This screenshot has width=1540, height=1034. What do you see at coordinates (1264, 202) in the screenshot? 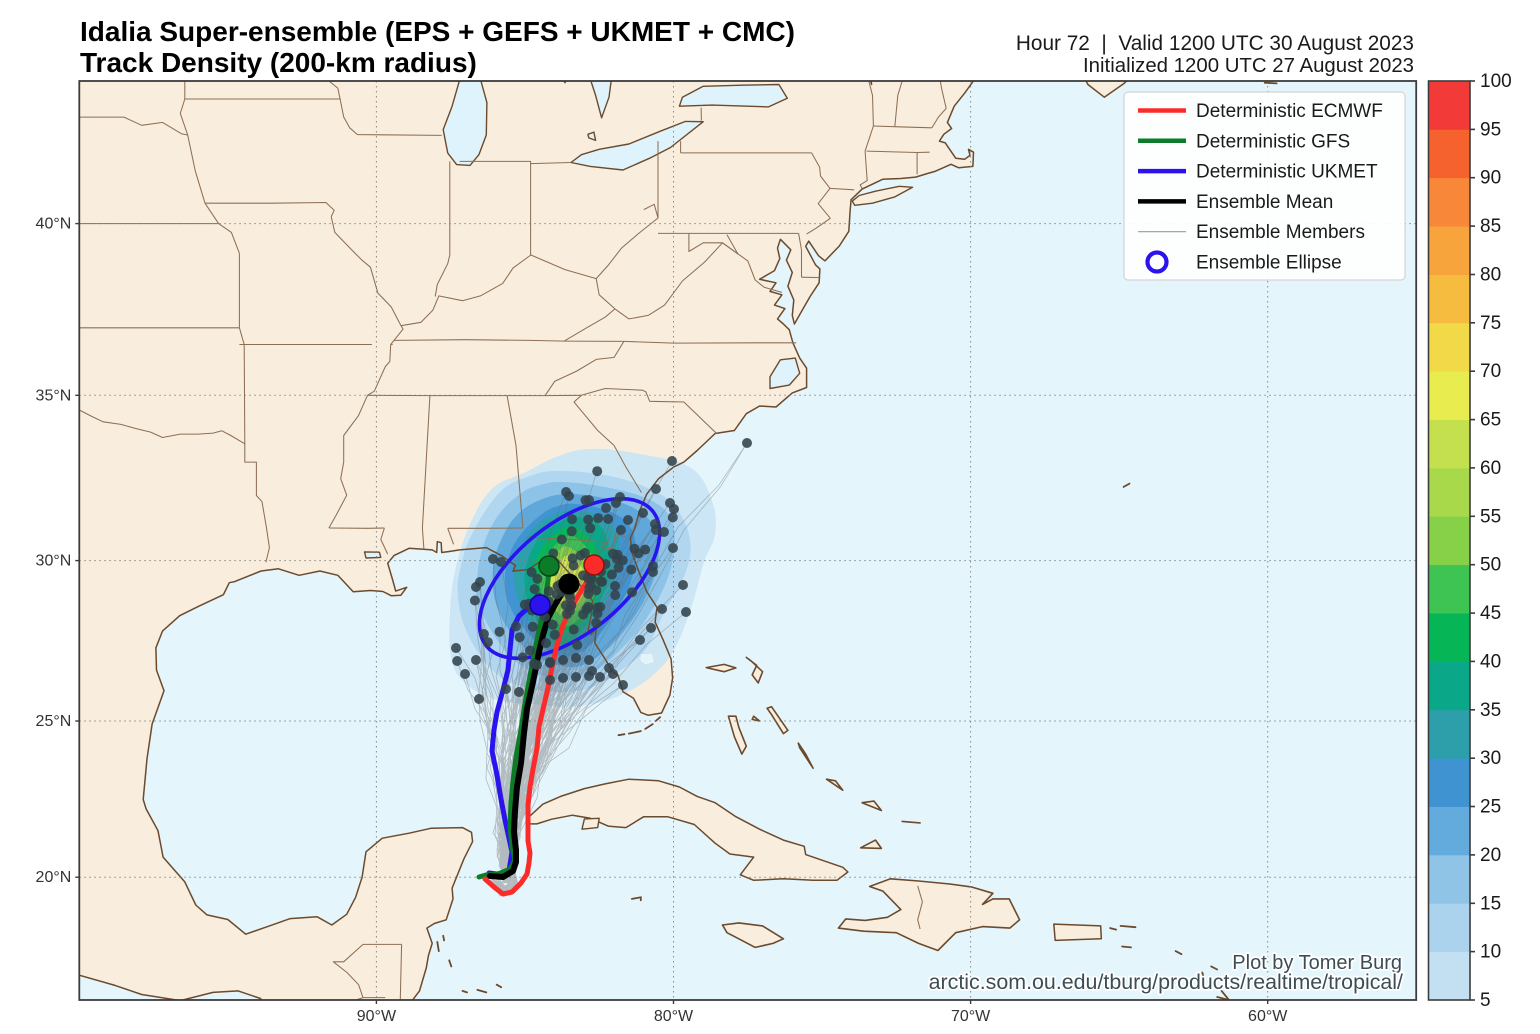
I see `svg-text: Ensemble Mean` at bounding box center [1264, 202].